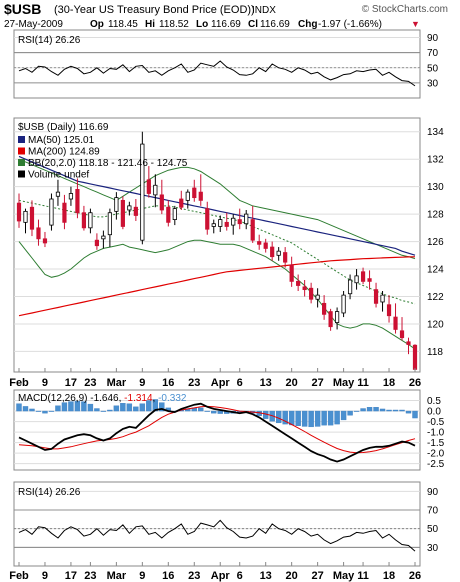 This screenshot has width=460, height=582. What do you see at coordinates (435, 352) in the screenshot?
I see `price-tick-label: 118` at bounding box center [435, 352].